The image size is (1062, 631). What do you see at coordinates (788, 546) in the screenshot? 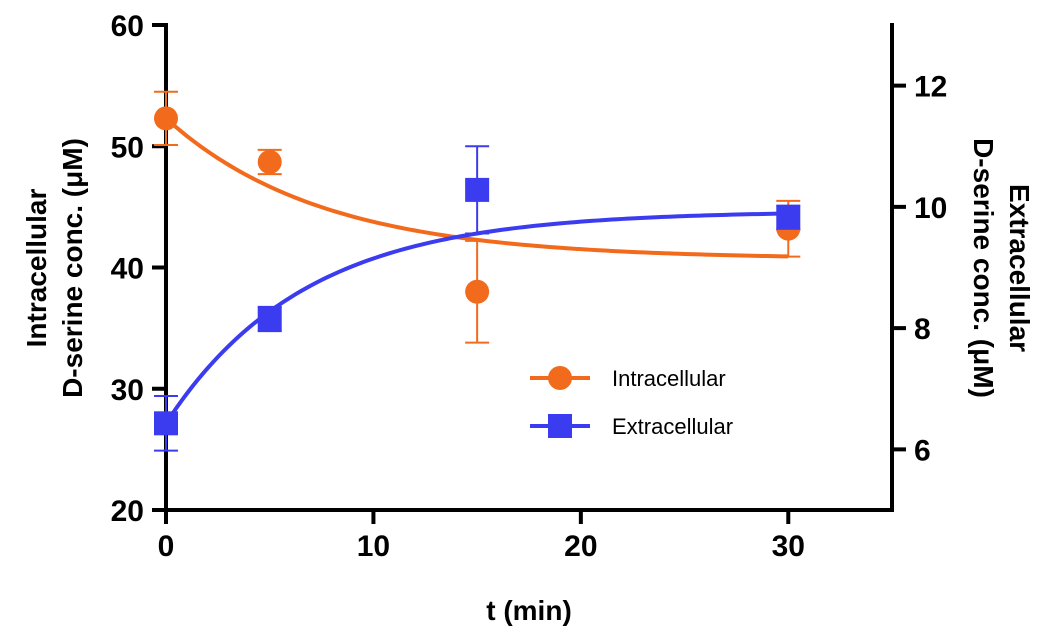
I see `x-tick-label: 30` at bounding box center [788, 546].